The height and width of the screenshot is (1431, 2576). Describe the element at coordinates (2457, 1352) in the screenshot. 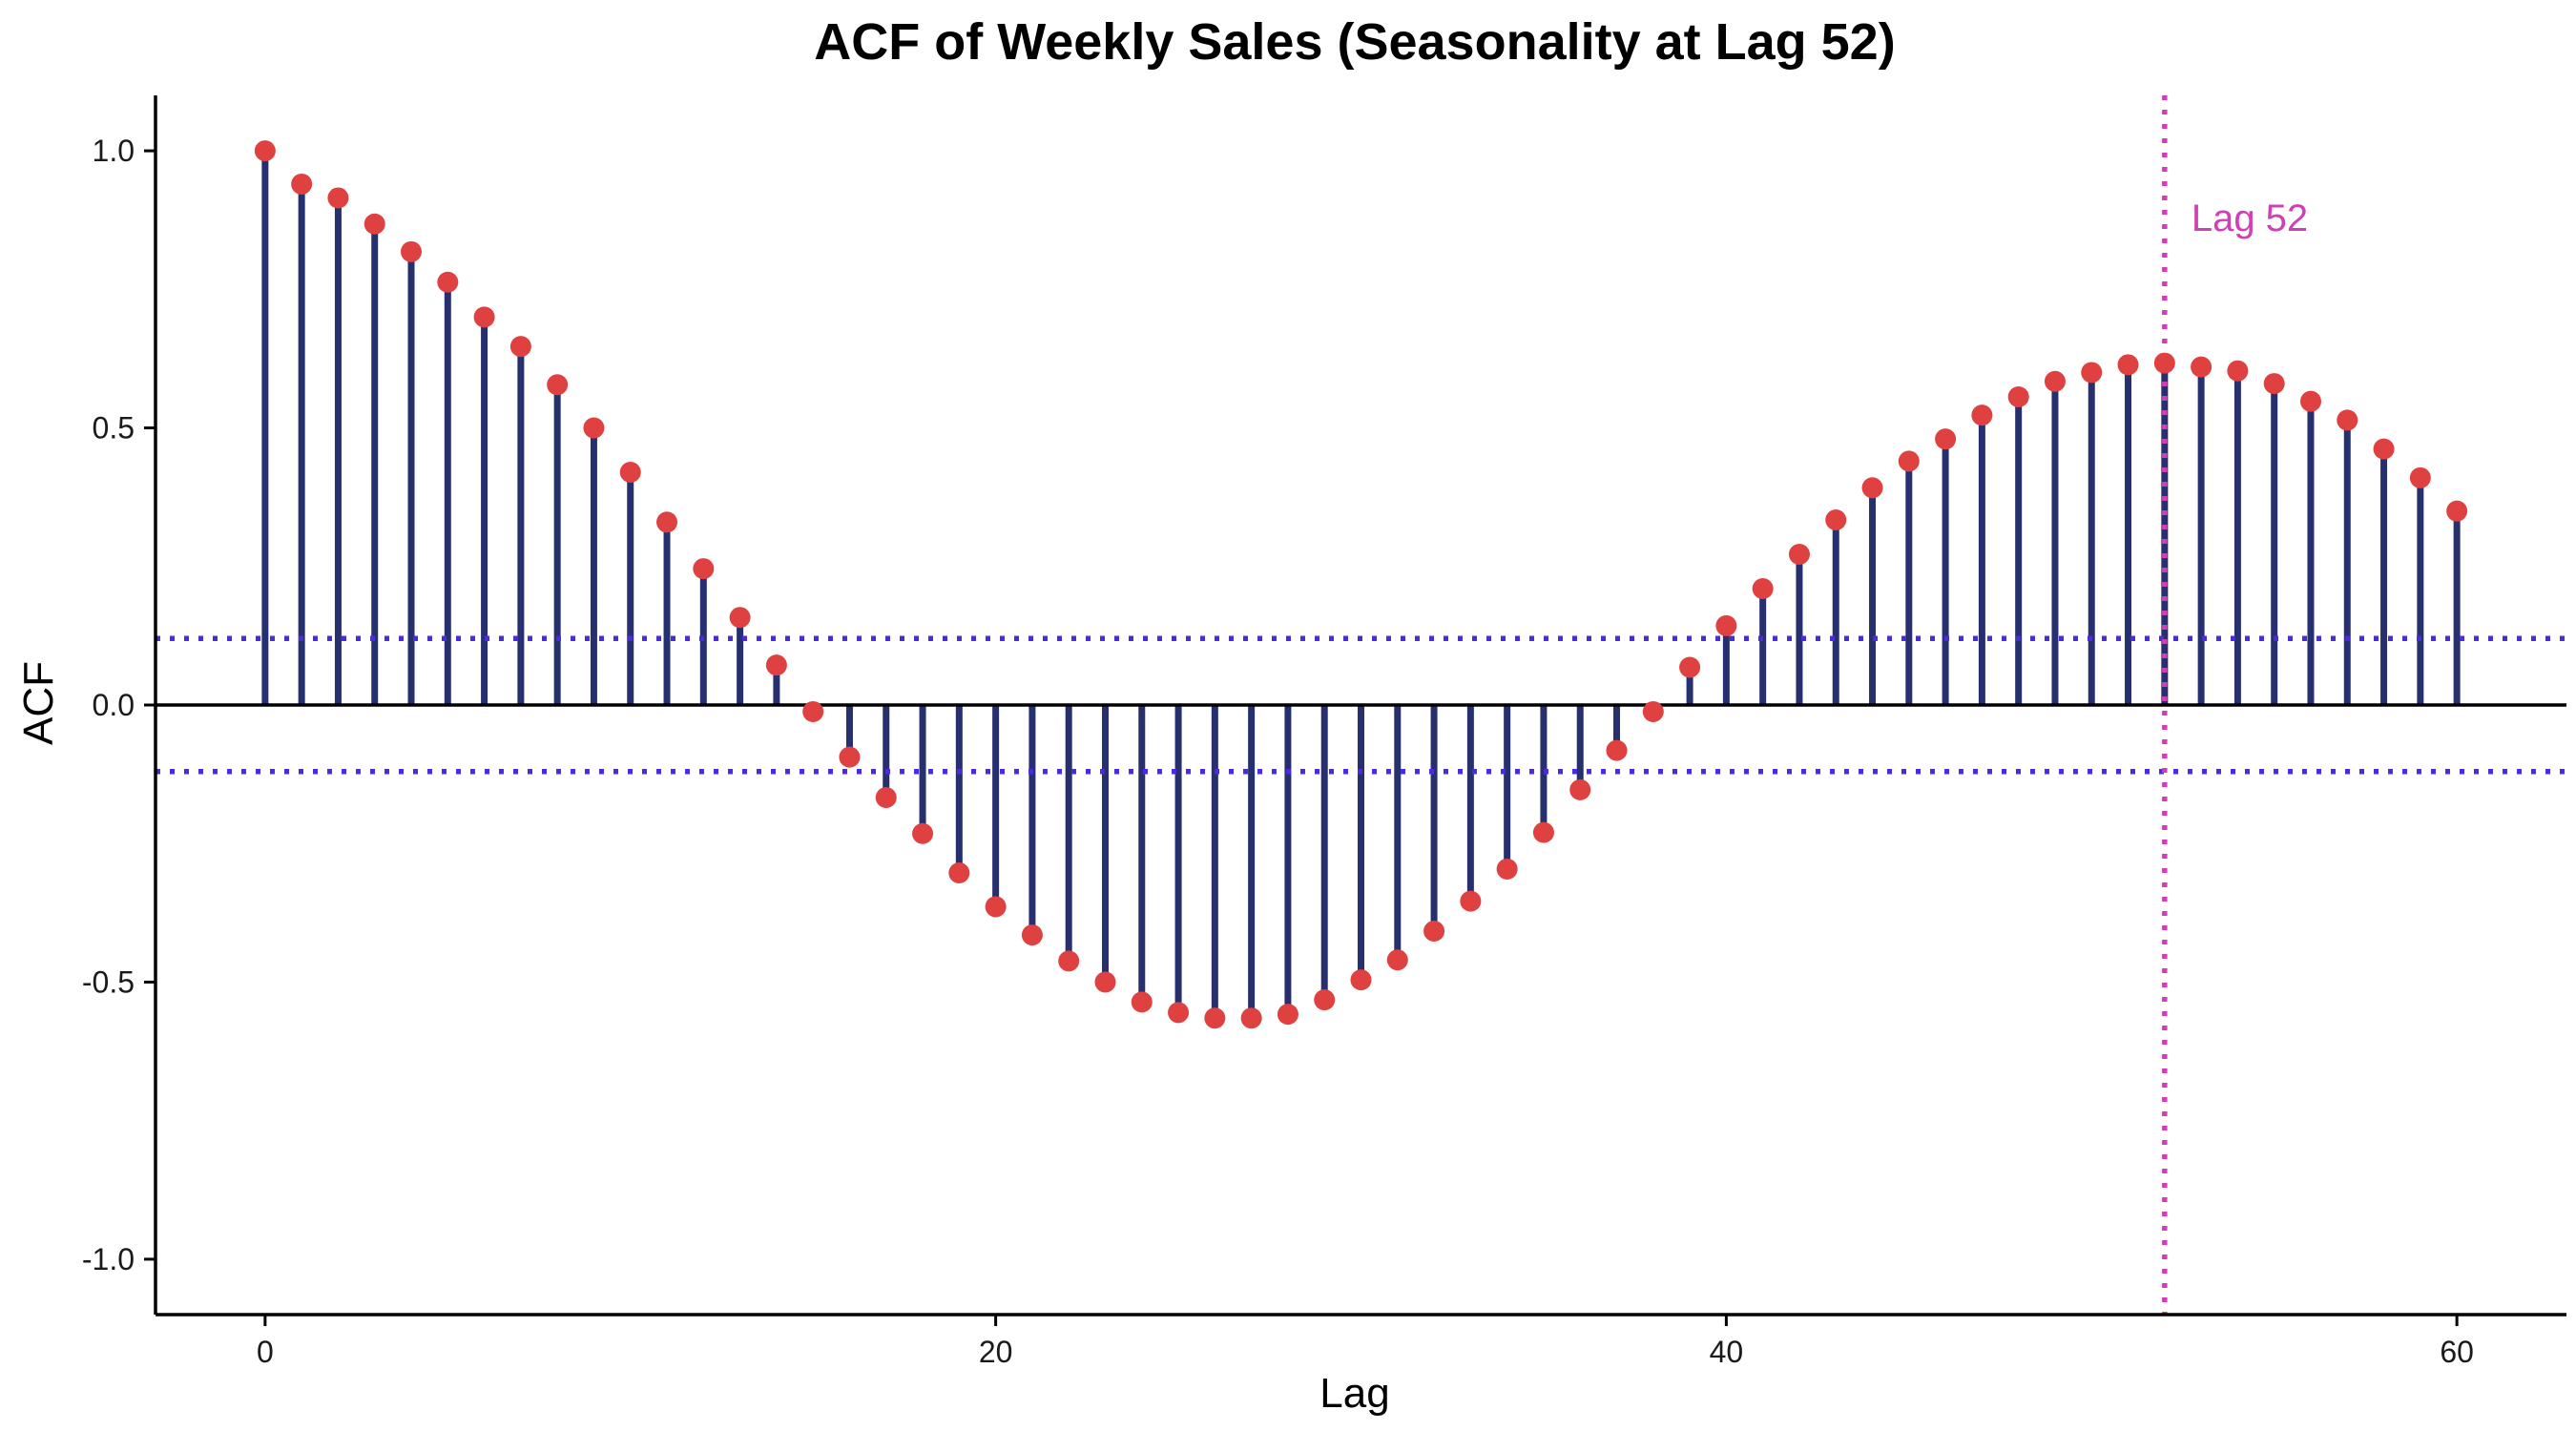

I see `x-tick-label: 60` at that location.